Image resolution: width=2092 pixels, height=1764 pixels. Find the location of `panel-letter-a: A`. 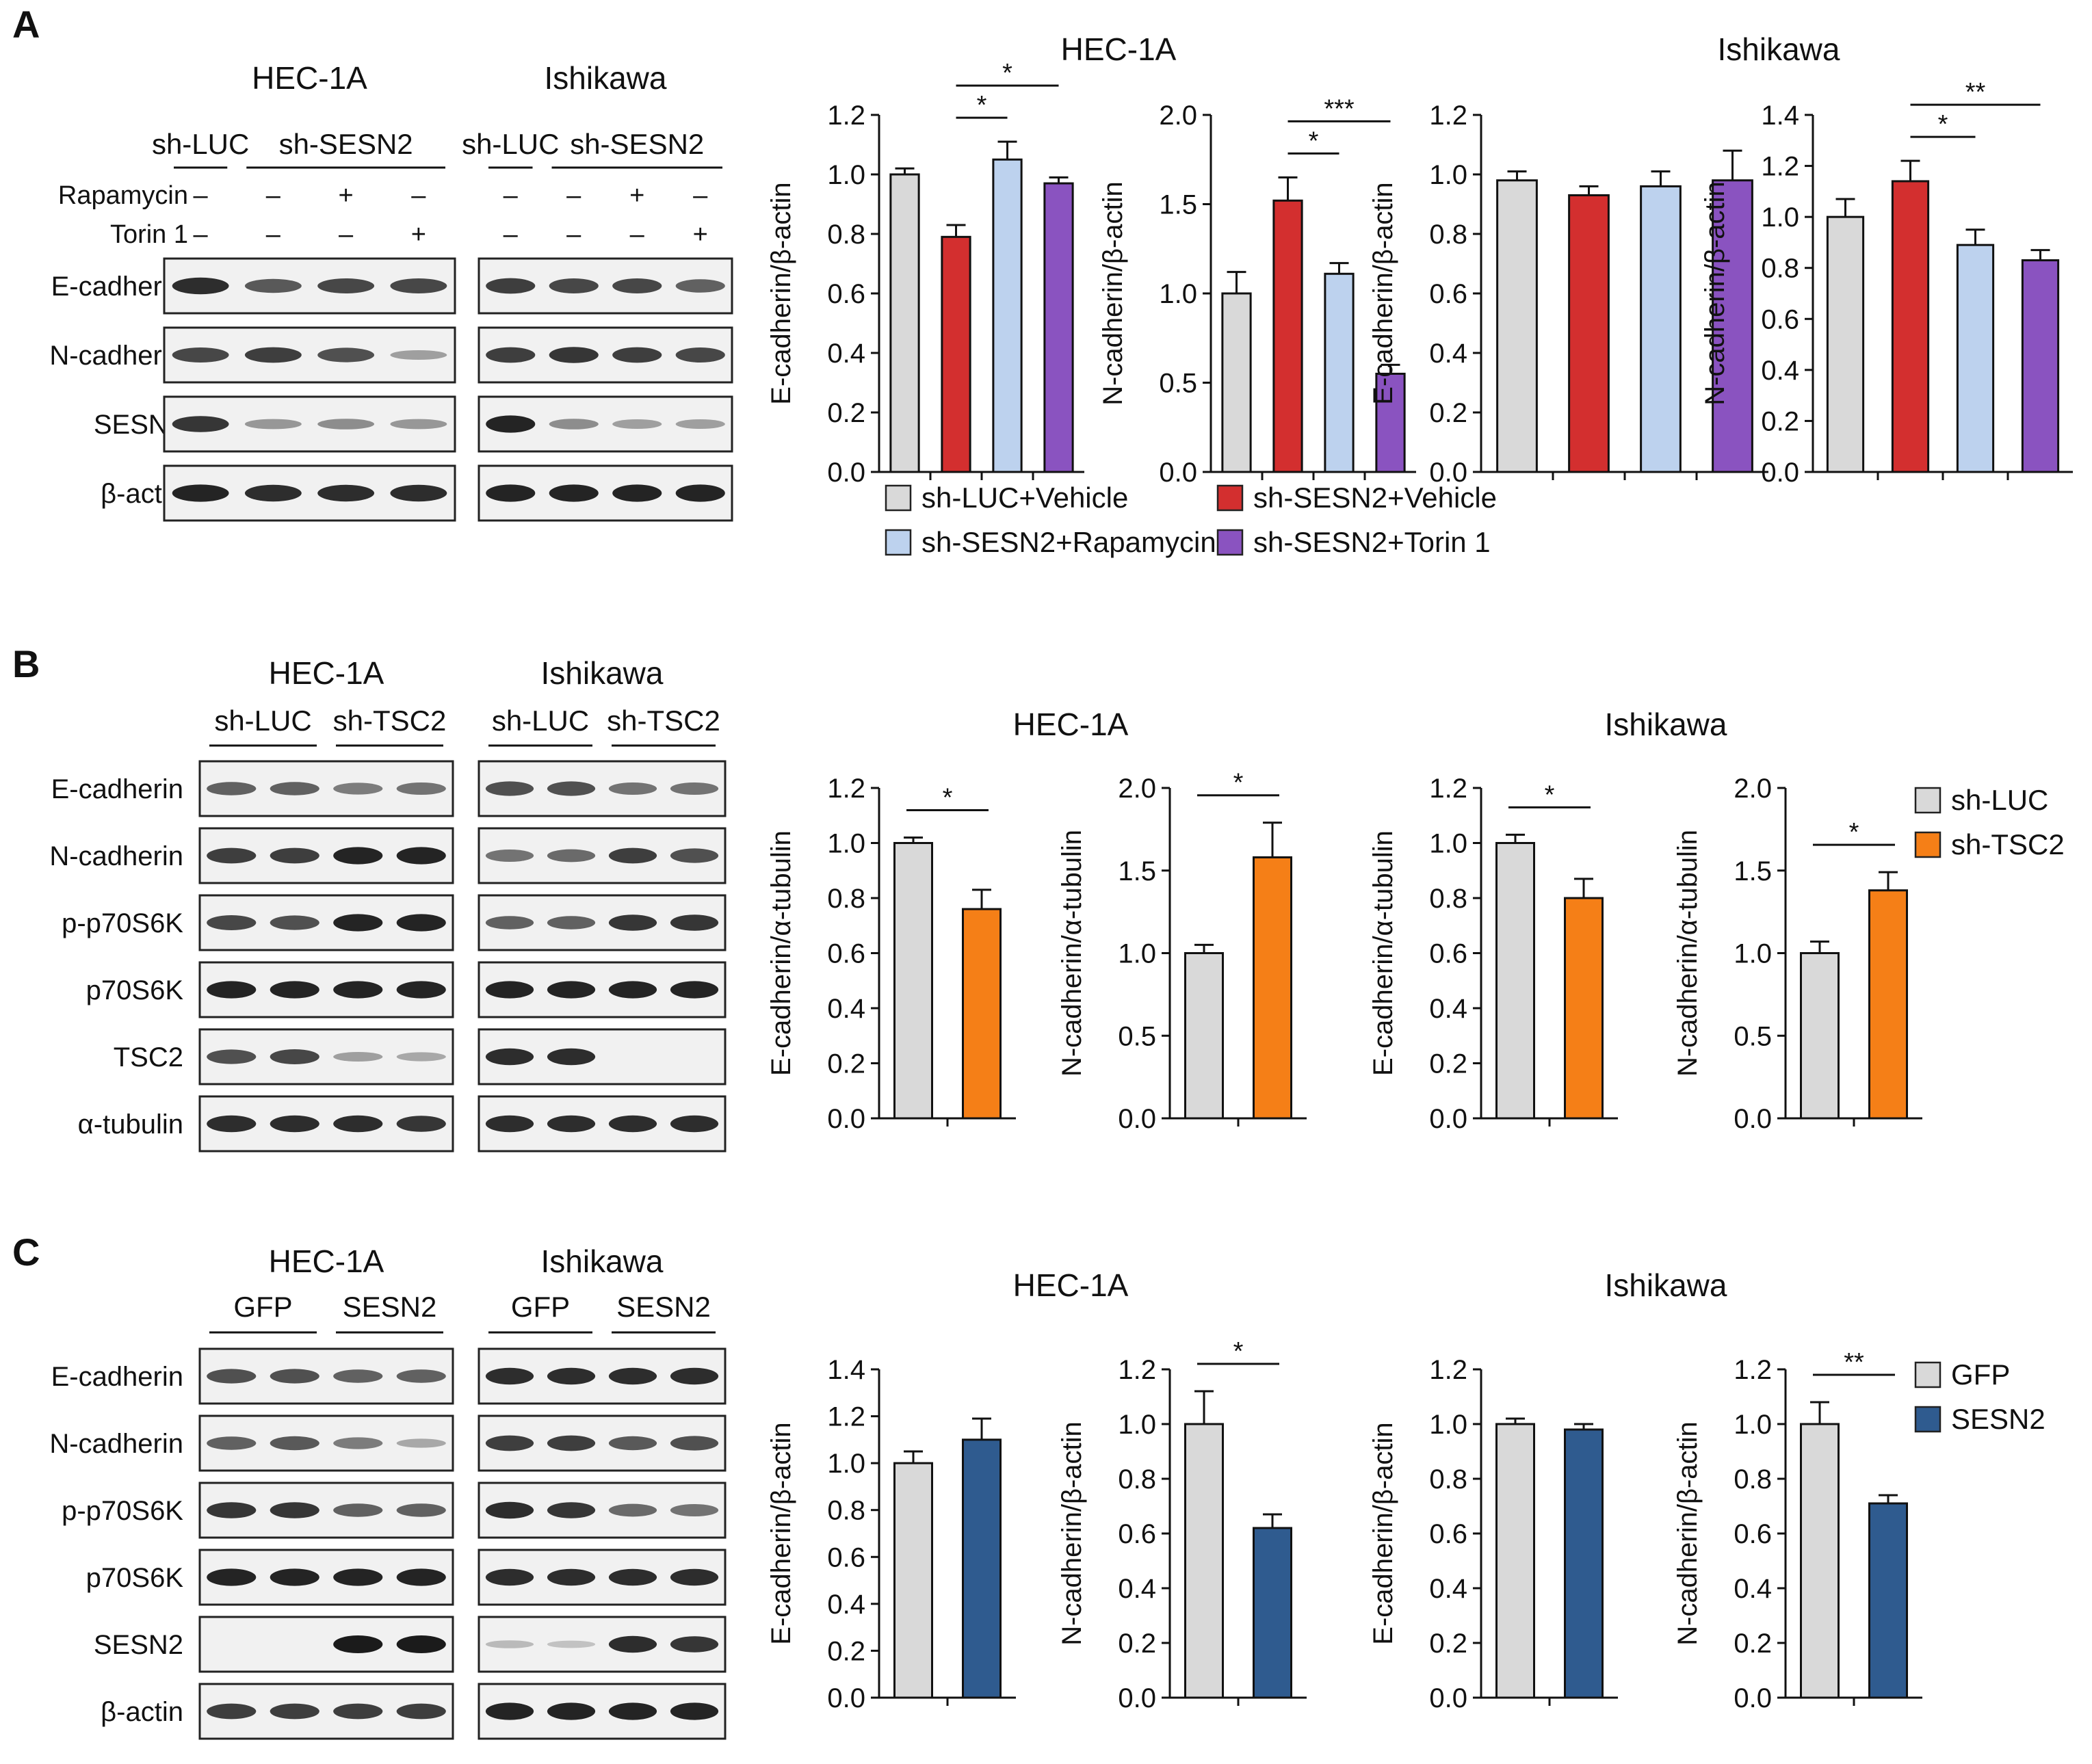

panel-letter-a: A is located at coordinates (26, 24).